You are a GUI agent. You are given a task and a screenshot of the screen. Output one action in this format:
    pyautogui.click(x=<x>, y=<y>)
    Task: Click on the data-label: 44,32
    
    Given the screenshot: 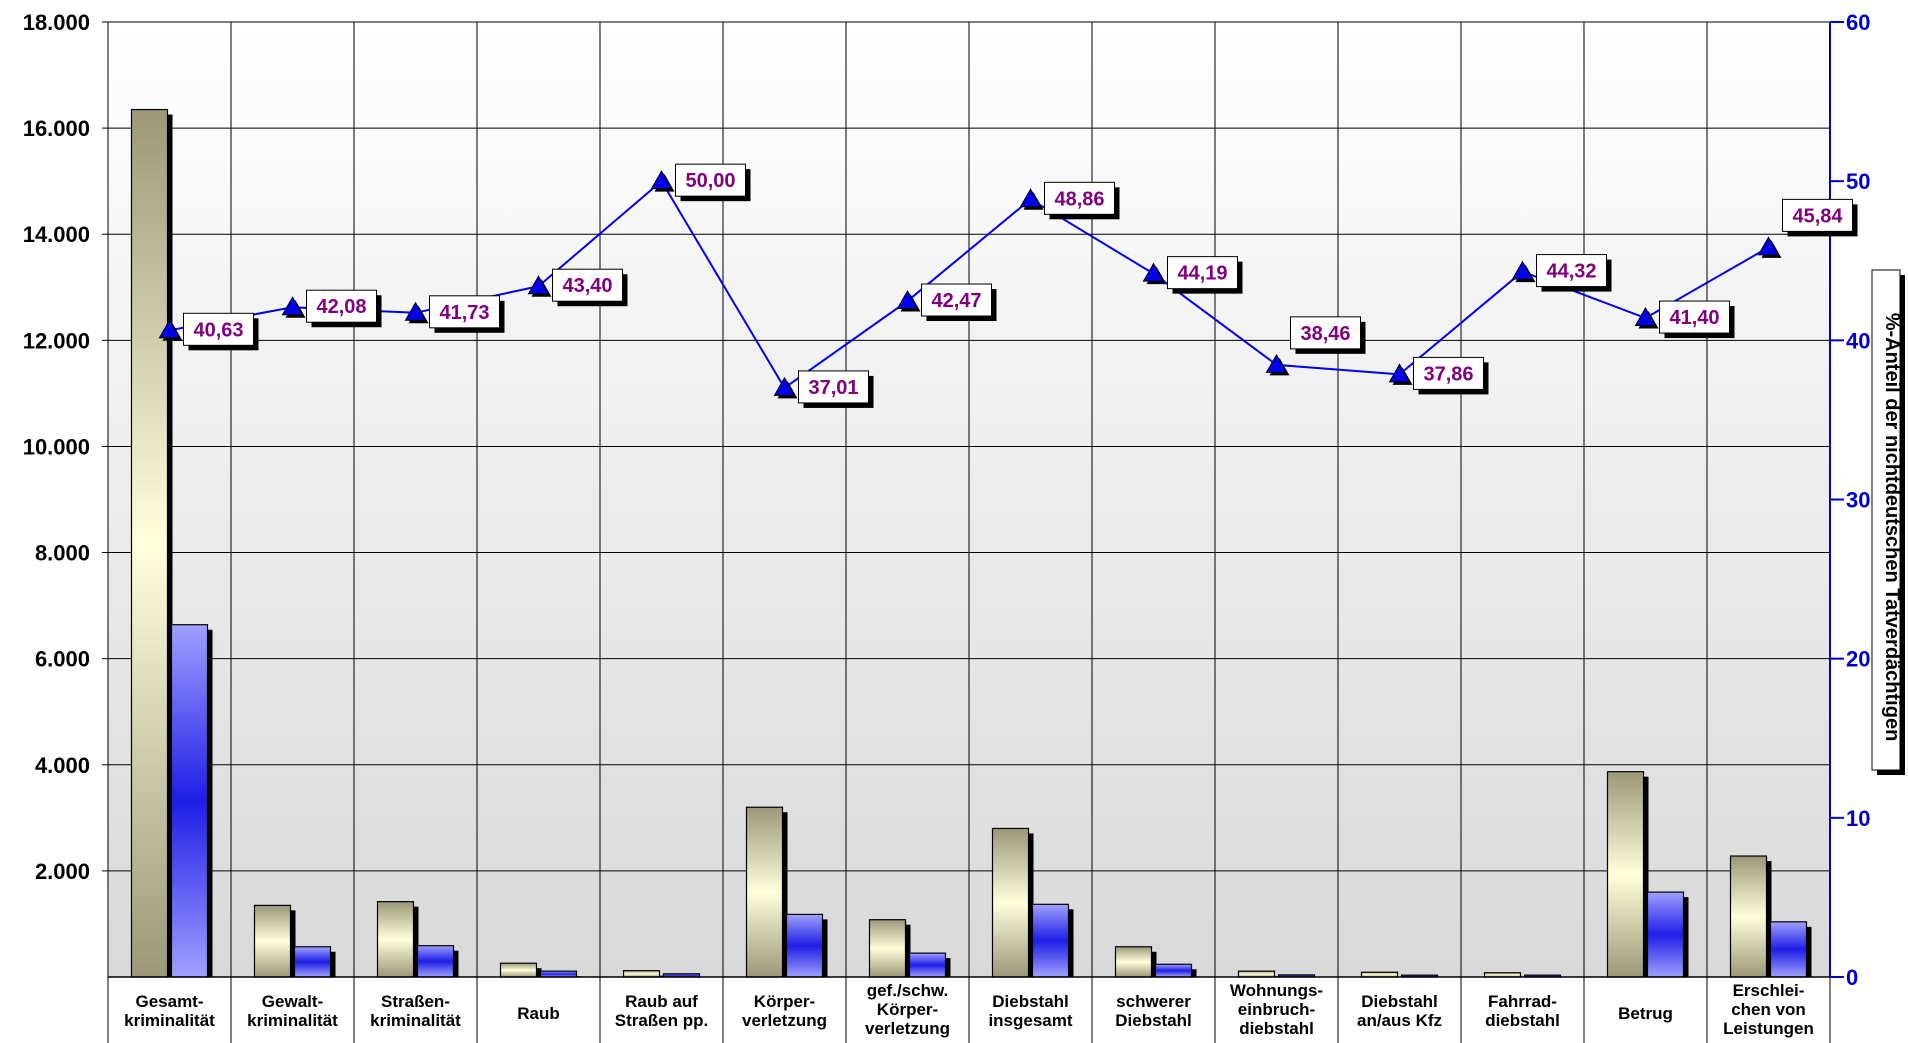 What is the action you would take?
    pyautogui.click(x=1571, y=272)
    